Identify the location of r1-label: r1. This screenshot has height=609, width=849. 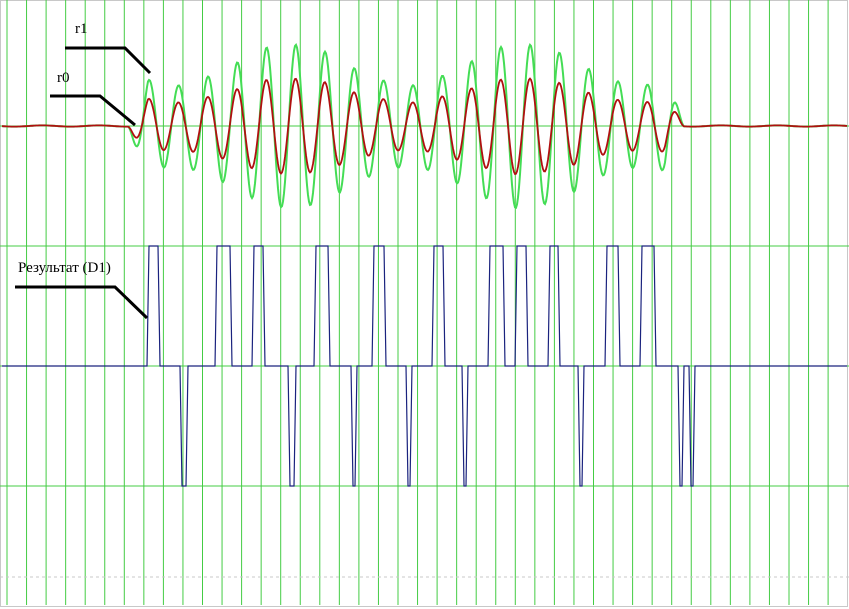
(81, 29).